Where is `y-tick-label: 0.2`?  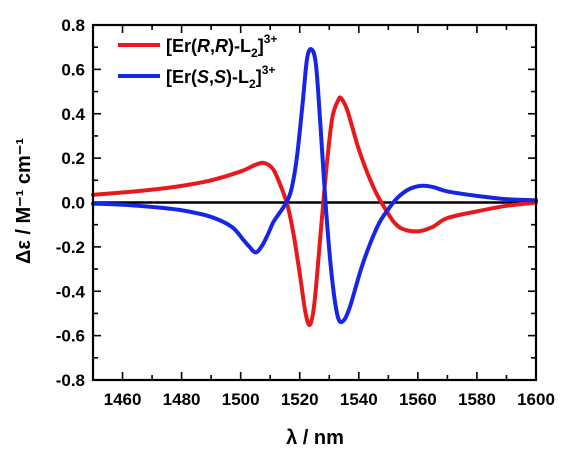
y-tick-label: 0.2 is located at coordinates (73, 158).